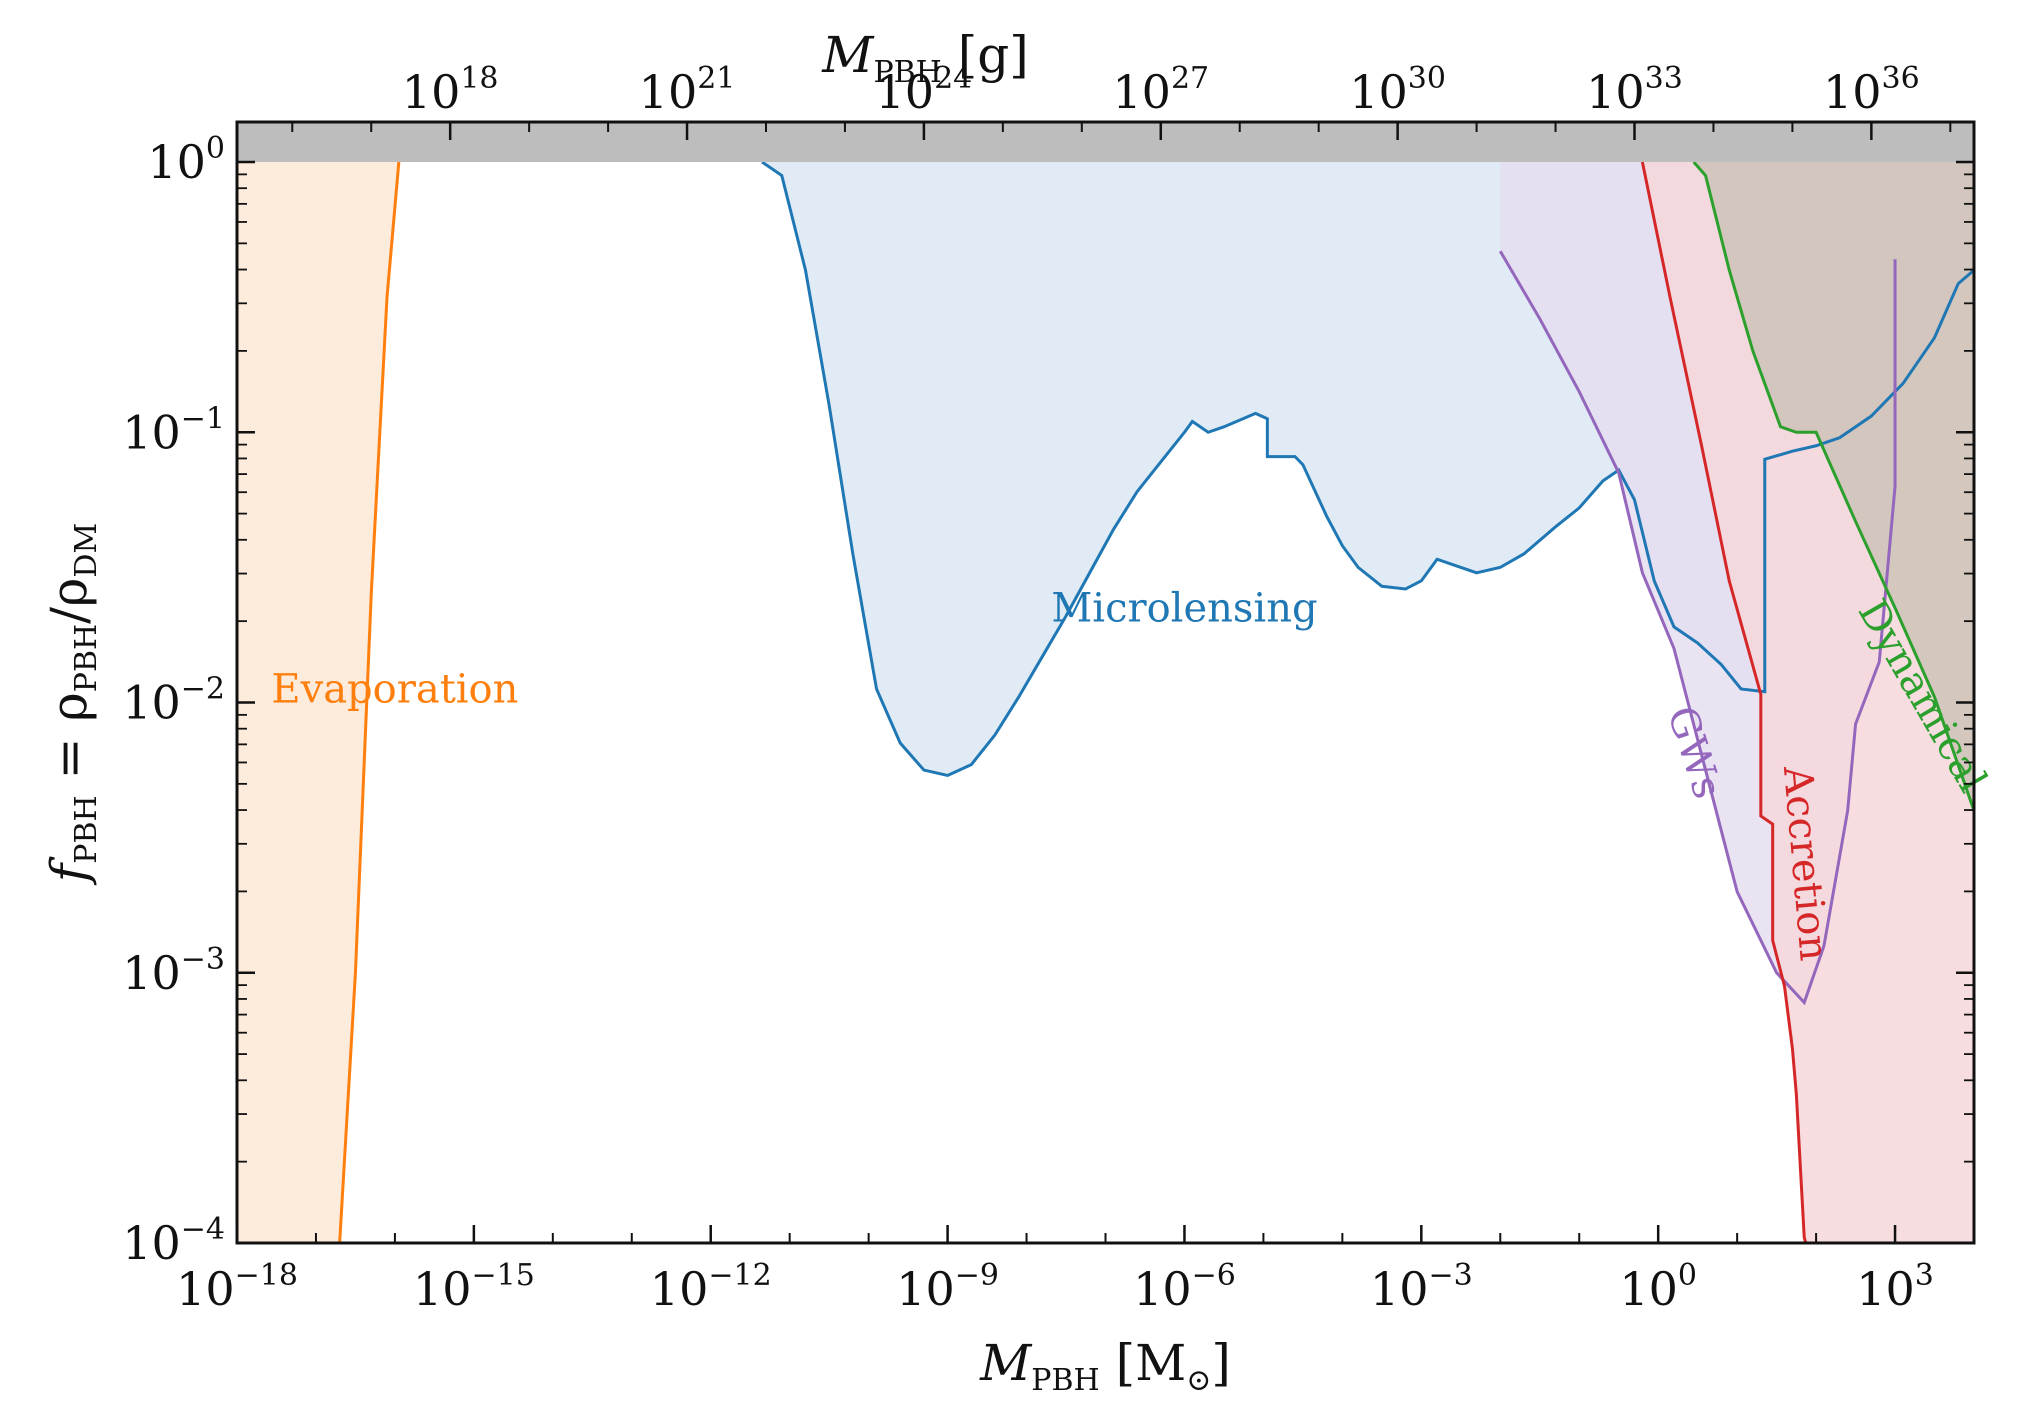 The image size is (2033, 1411). What do you see at coordinates (711, 1287) in the screenshot?
I see `x-tick-label: 10⁻¹²` at bounding box center [711, 1287].